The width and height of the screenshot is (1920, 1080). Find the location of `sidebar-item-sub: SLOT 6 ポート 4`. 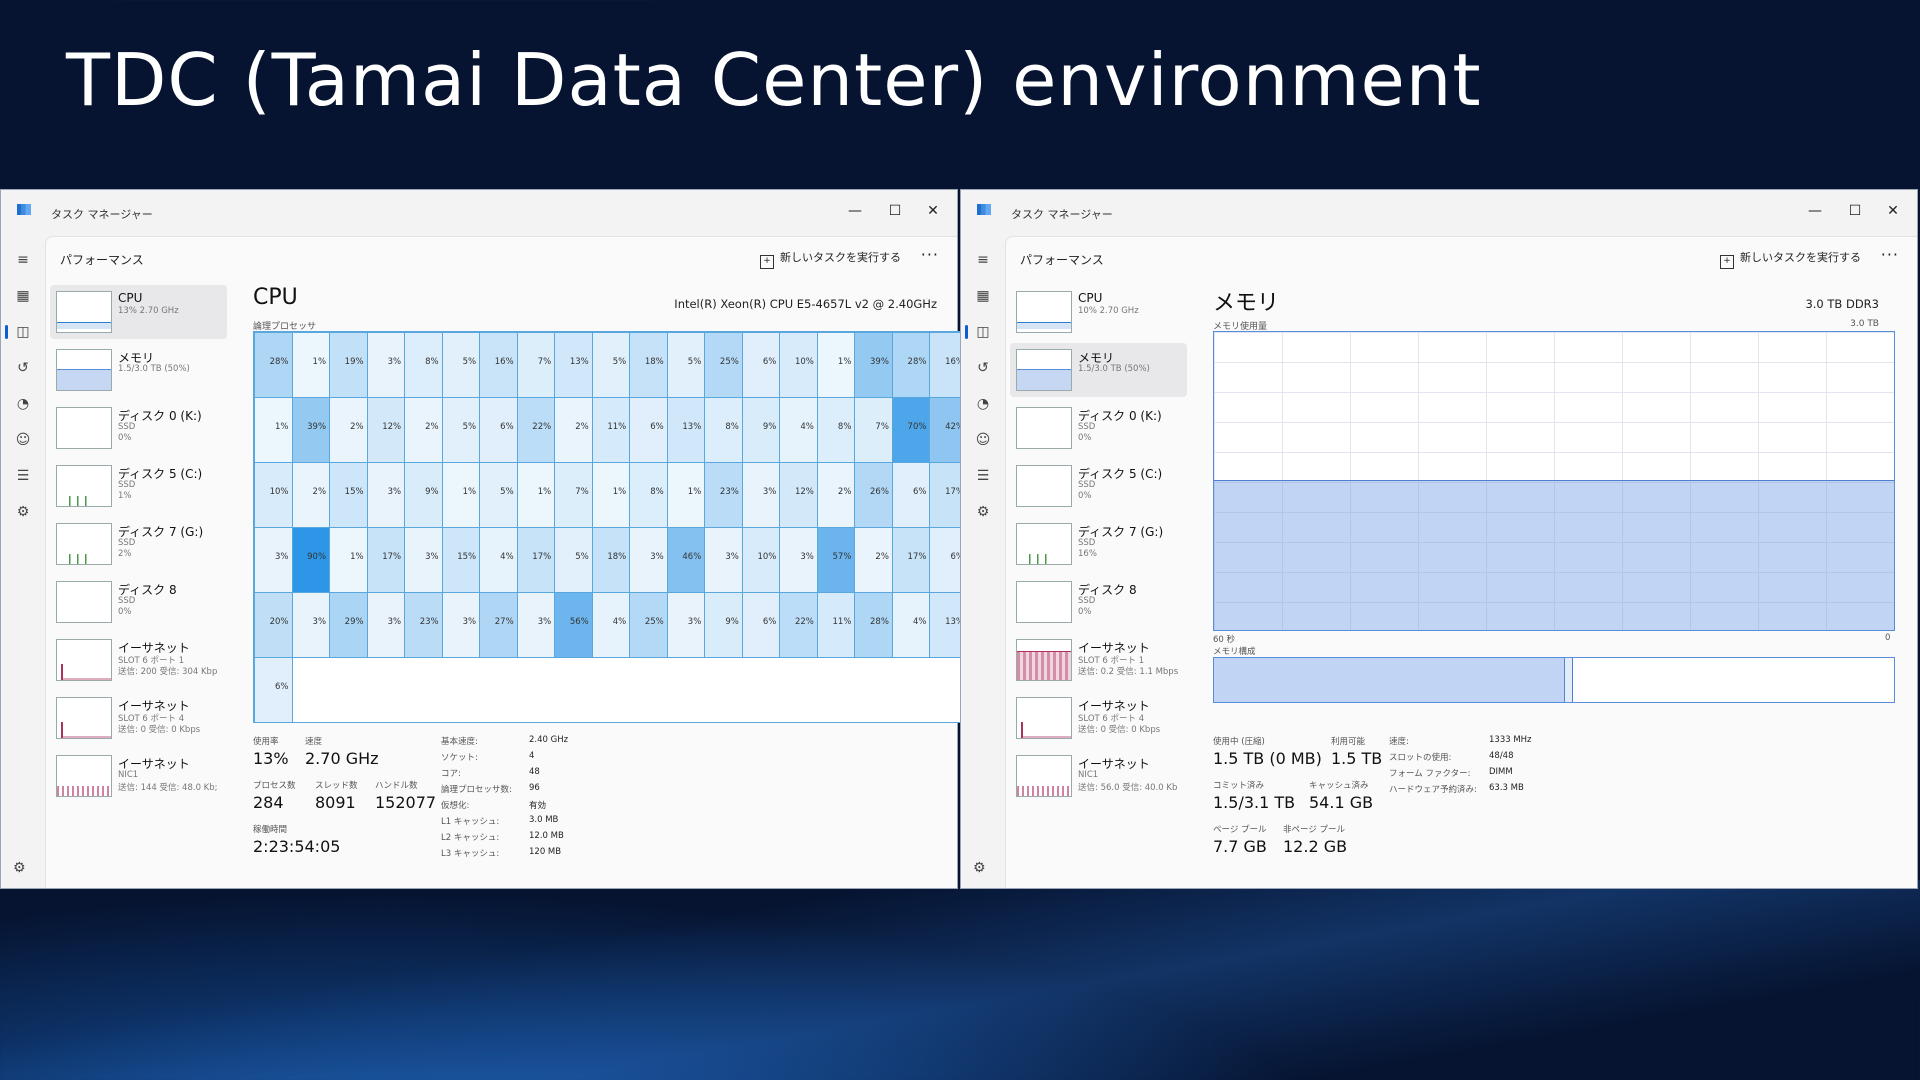

sidebar-item-sub: SLOT 6 ポート 4 is located at coordinates (151, 719).